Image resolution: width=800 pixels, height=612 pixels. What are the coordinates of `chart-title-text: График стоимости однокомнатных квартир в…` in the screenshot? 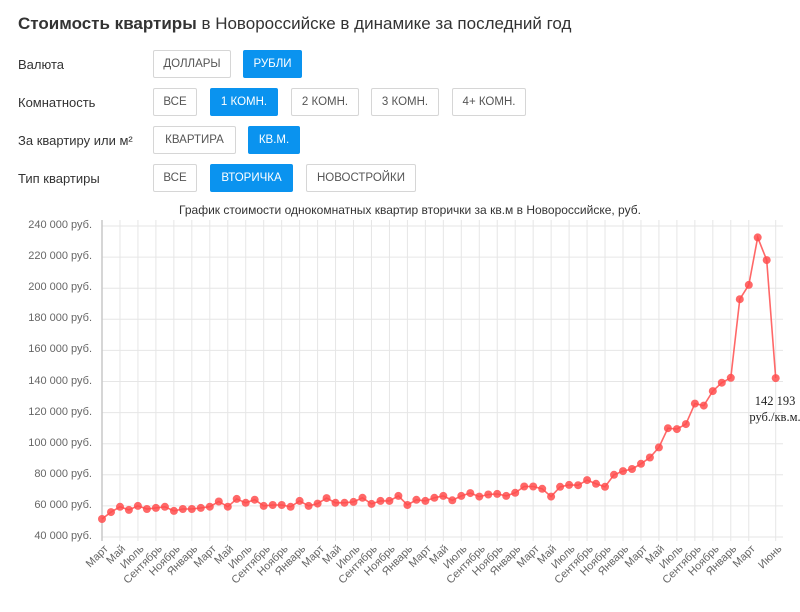 It's located at (410, 210).